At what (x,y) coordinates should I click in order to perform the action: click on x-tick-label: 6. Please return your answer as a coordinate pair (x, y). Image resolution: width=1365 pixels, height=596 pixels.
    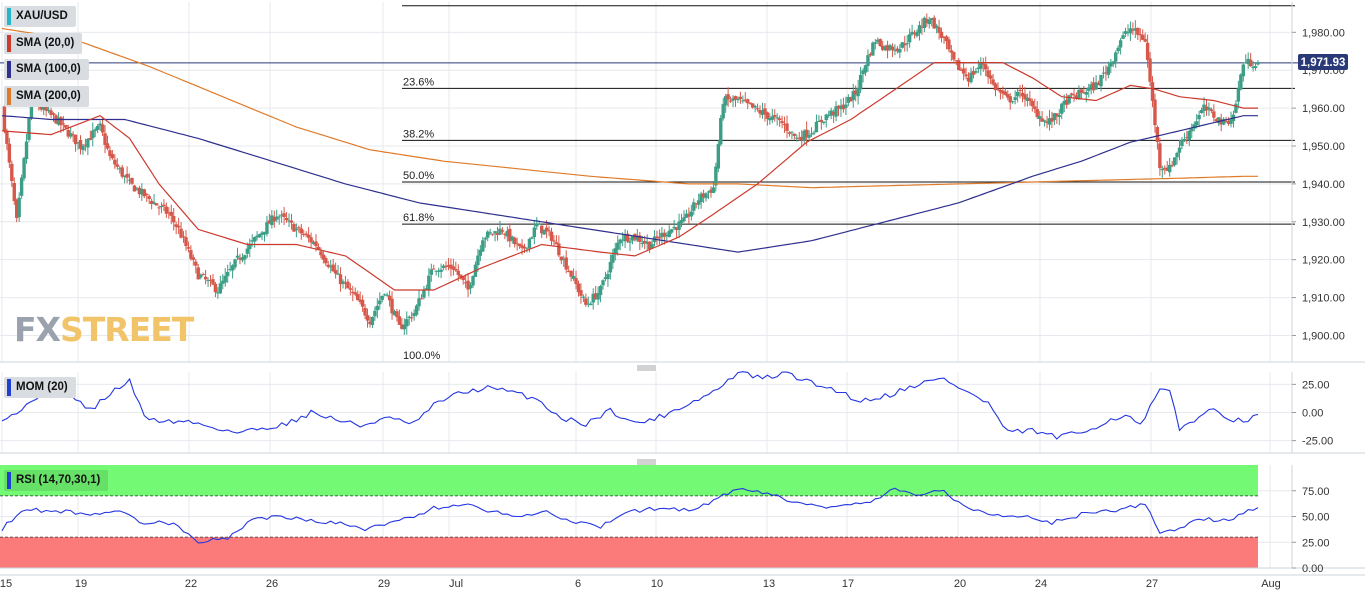
    Looking at the image, I should click on (578, 584).